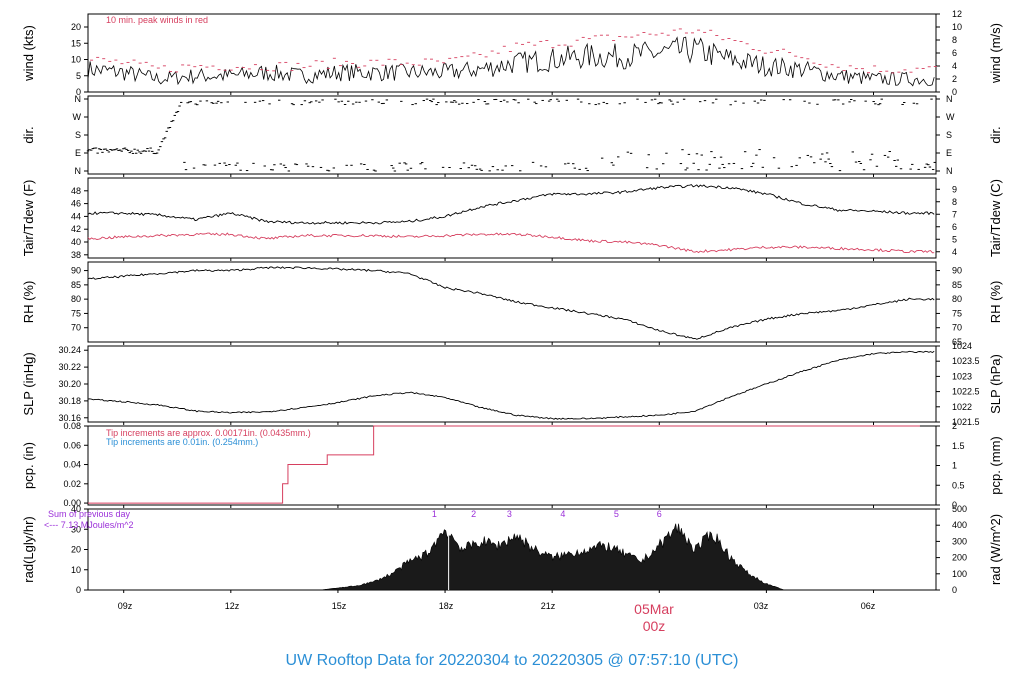  What do you see at coordinates (76, 328) in the screenshot?
I see `y-tick-label-left: 70` at bounding box center [76, 328].